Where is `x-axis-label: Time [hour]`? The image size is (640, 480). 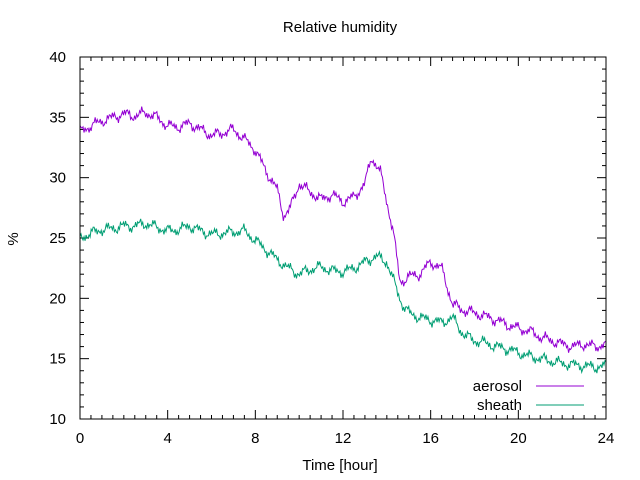
x-axis-label: Time [hour] is located at coordinates (339, 465).